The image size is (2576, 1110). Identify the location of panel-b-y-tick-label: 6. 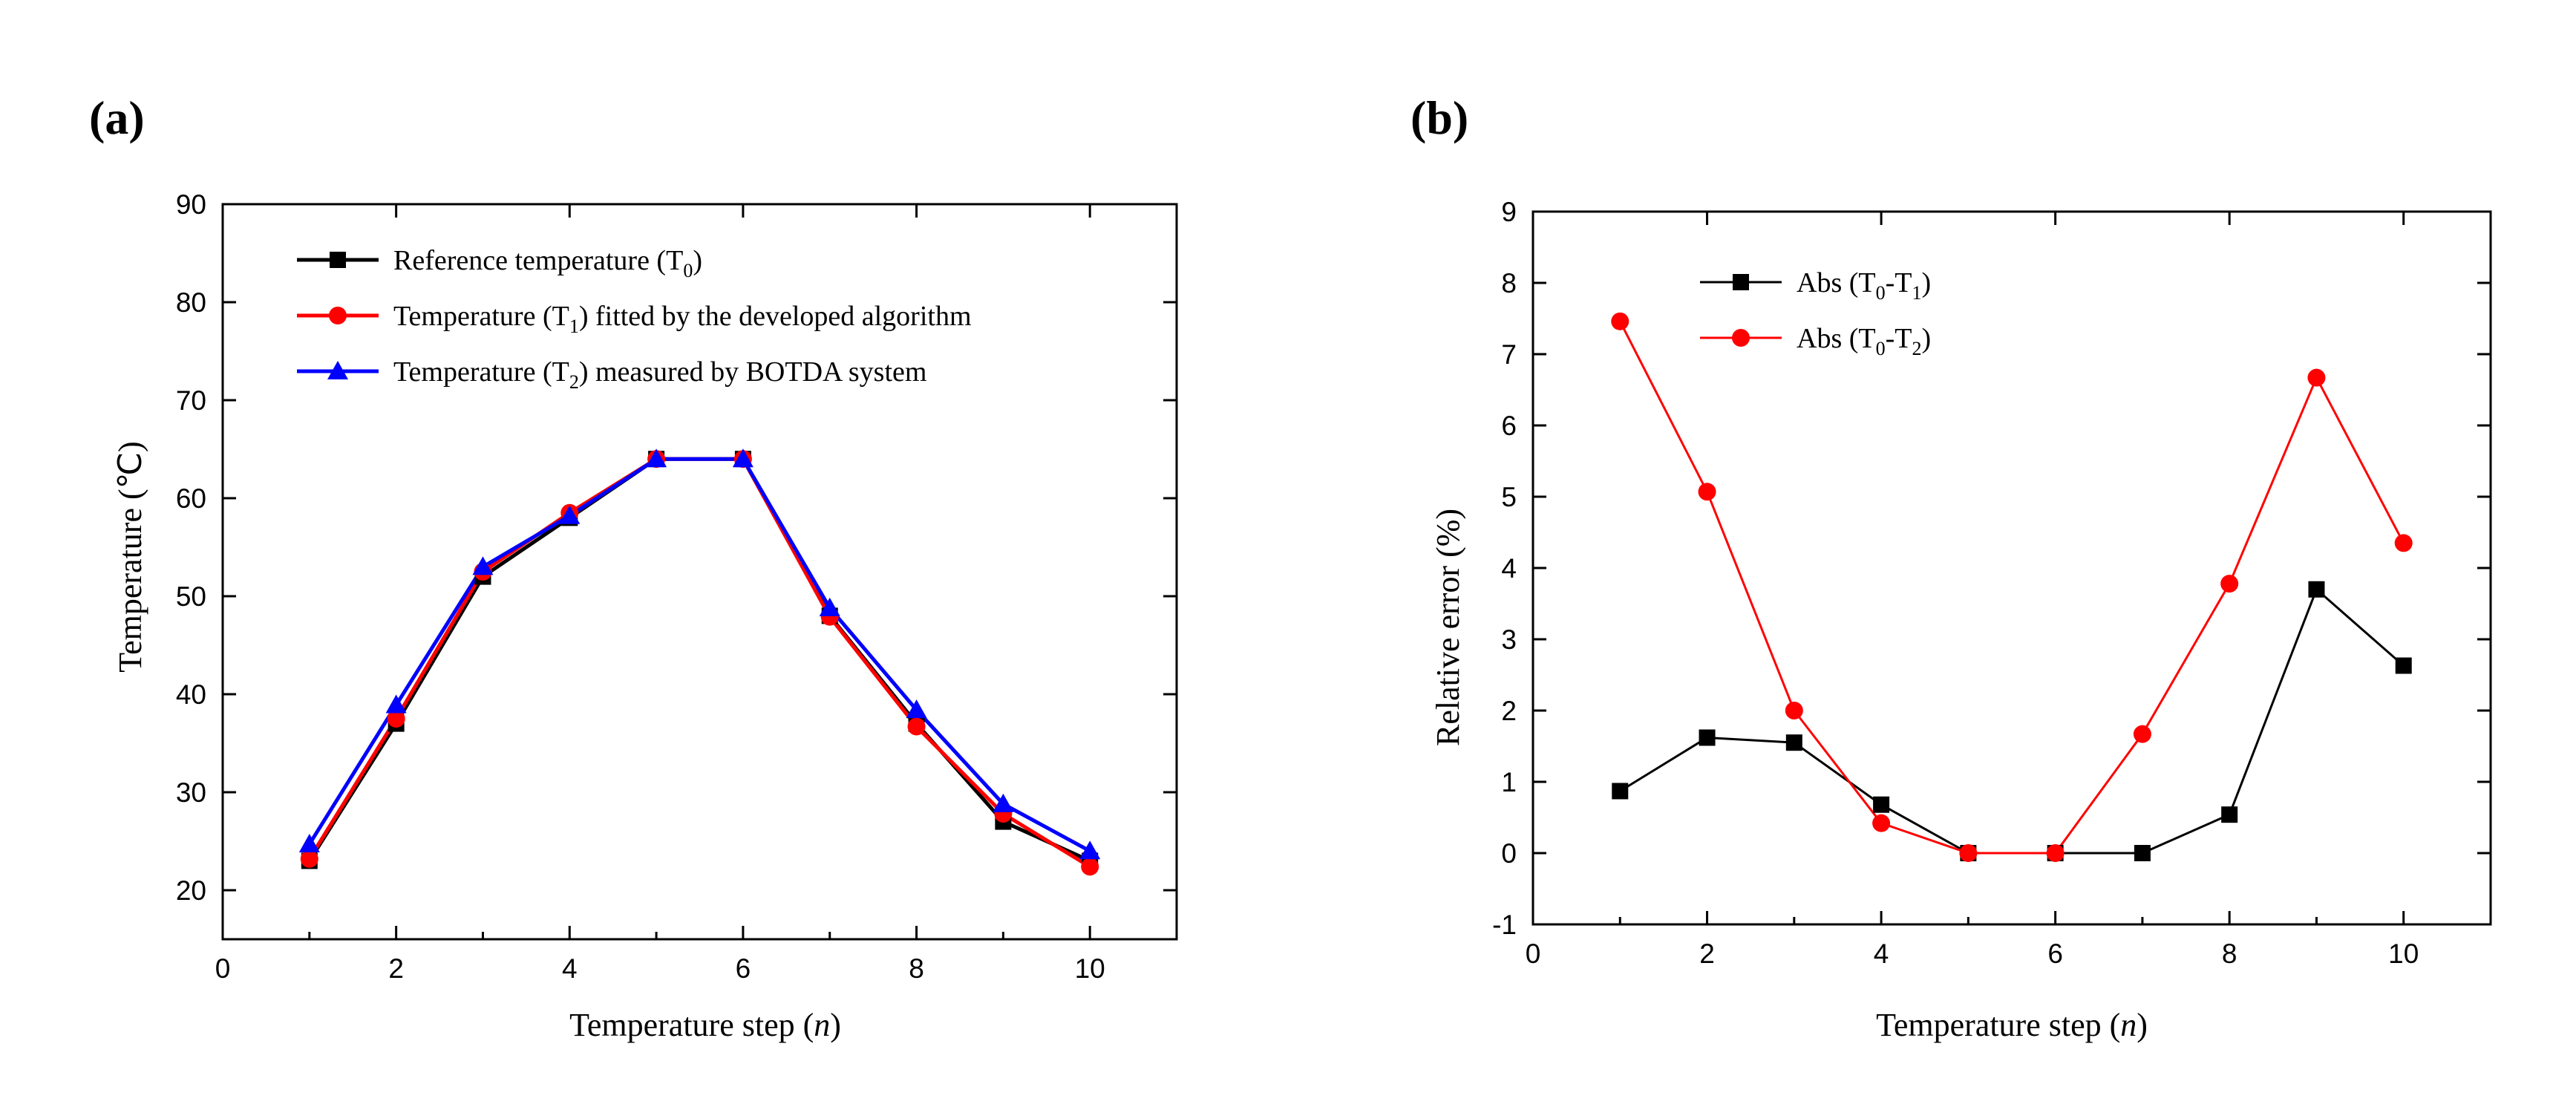
(1509, 426).